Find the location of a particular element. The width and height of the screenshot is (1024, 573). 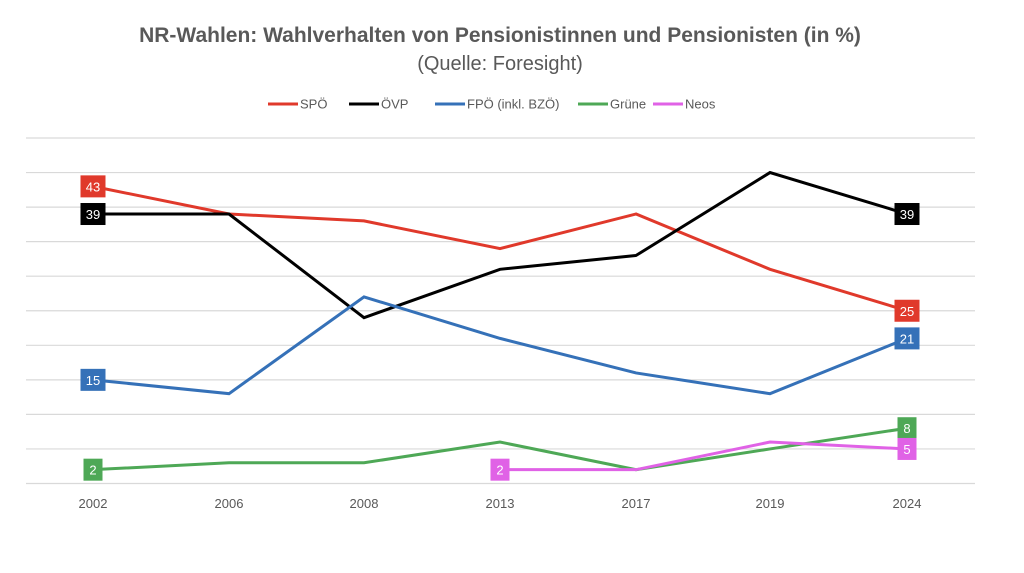

data-label: 43 is located at coordinates (93, 186).